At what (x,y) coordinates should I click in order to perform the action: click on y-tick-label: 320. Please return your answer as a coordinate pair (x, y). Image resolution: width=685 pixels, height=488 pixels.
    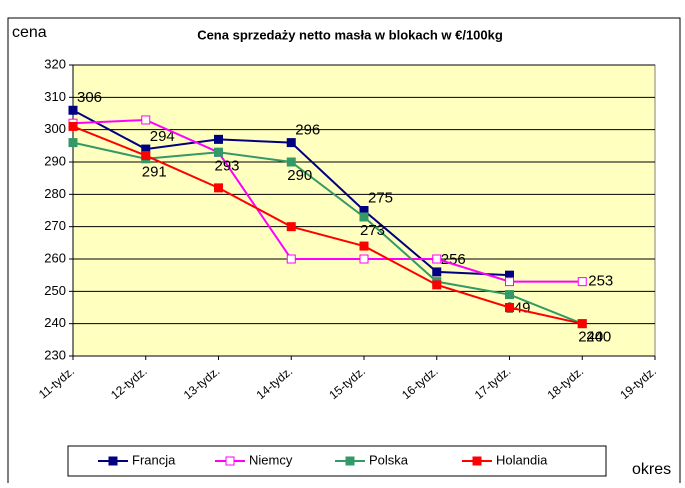
    Looking at the image, I should click on (55, 63).